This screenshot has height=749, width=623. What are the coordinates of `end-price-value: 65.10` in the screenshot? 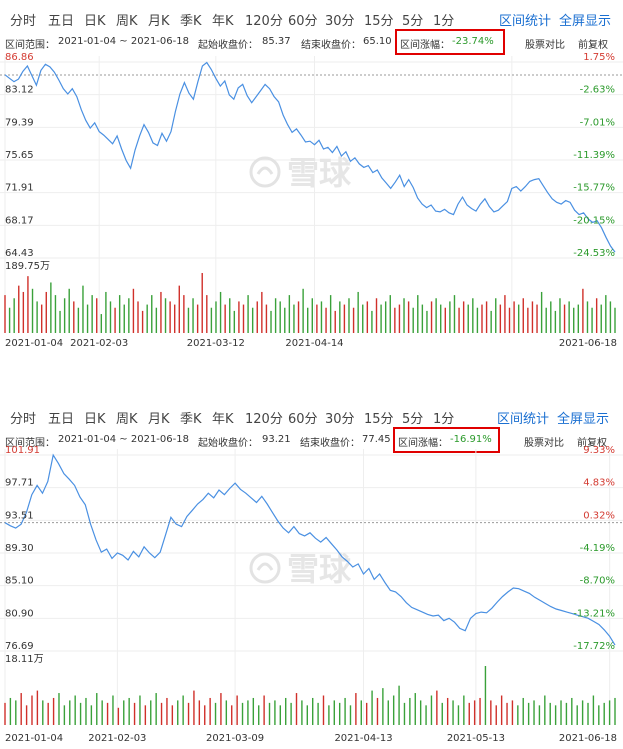 It's located at (377, 41).